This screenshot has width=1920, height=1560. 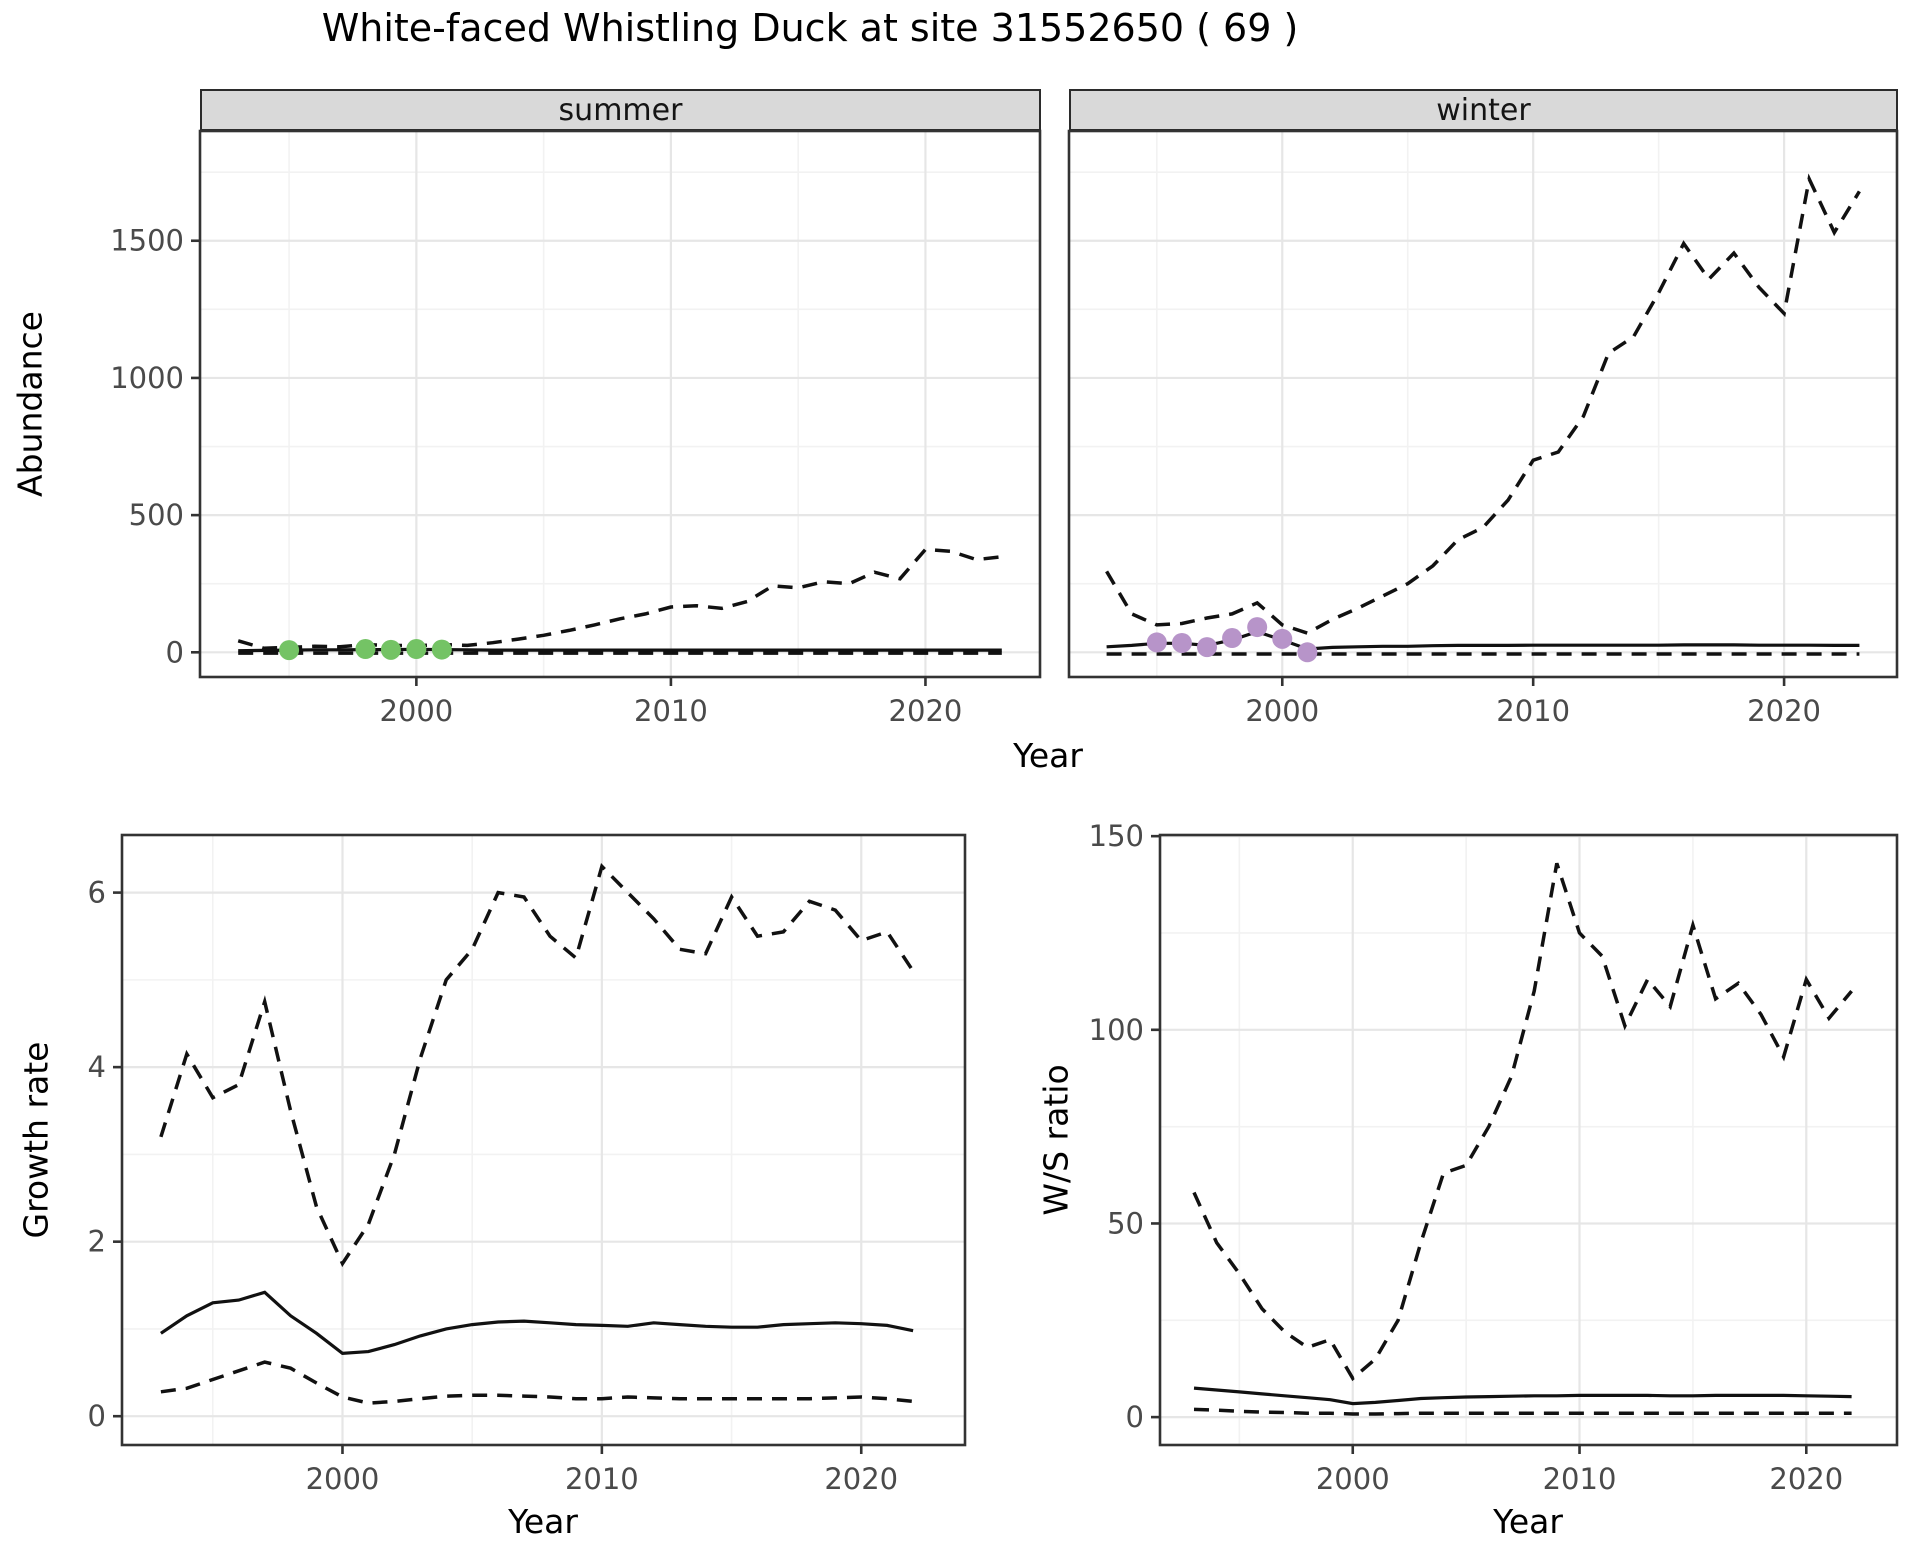 I want to click on y-tick-label: 150, so click(x=1116, y=836).